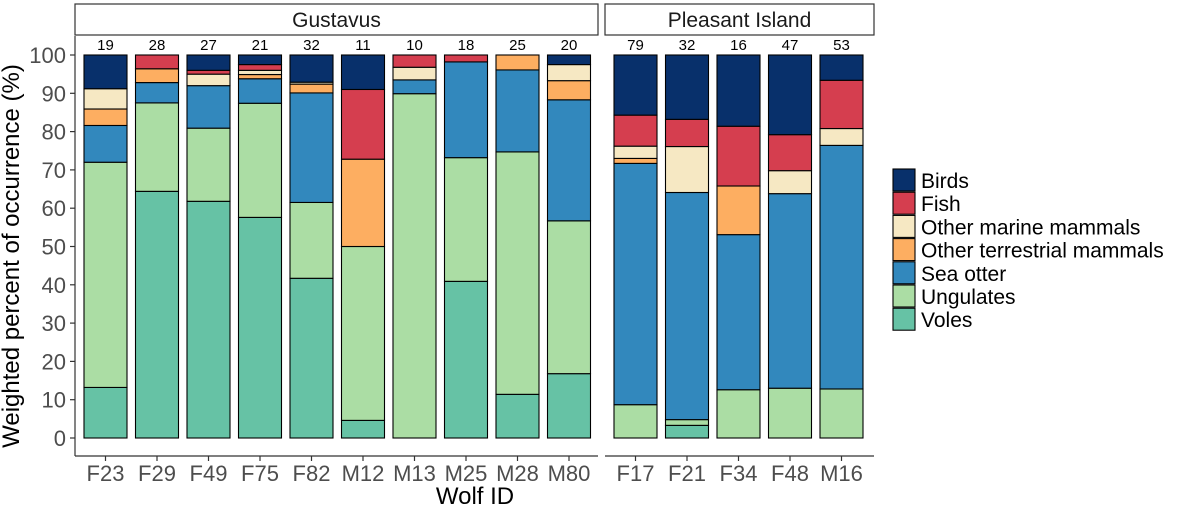 The image size is (1200, 508). Describe the element at coordinates (260, 261) in the screenshot. I see `bar-F75: 21 F75` at that location.